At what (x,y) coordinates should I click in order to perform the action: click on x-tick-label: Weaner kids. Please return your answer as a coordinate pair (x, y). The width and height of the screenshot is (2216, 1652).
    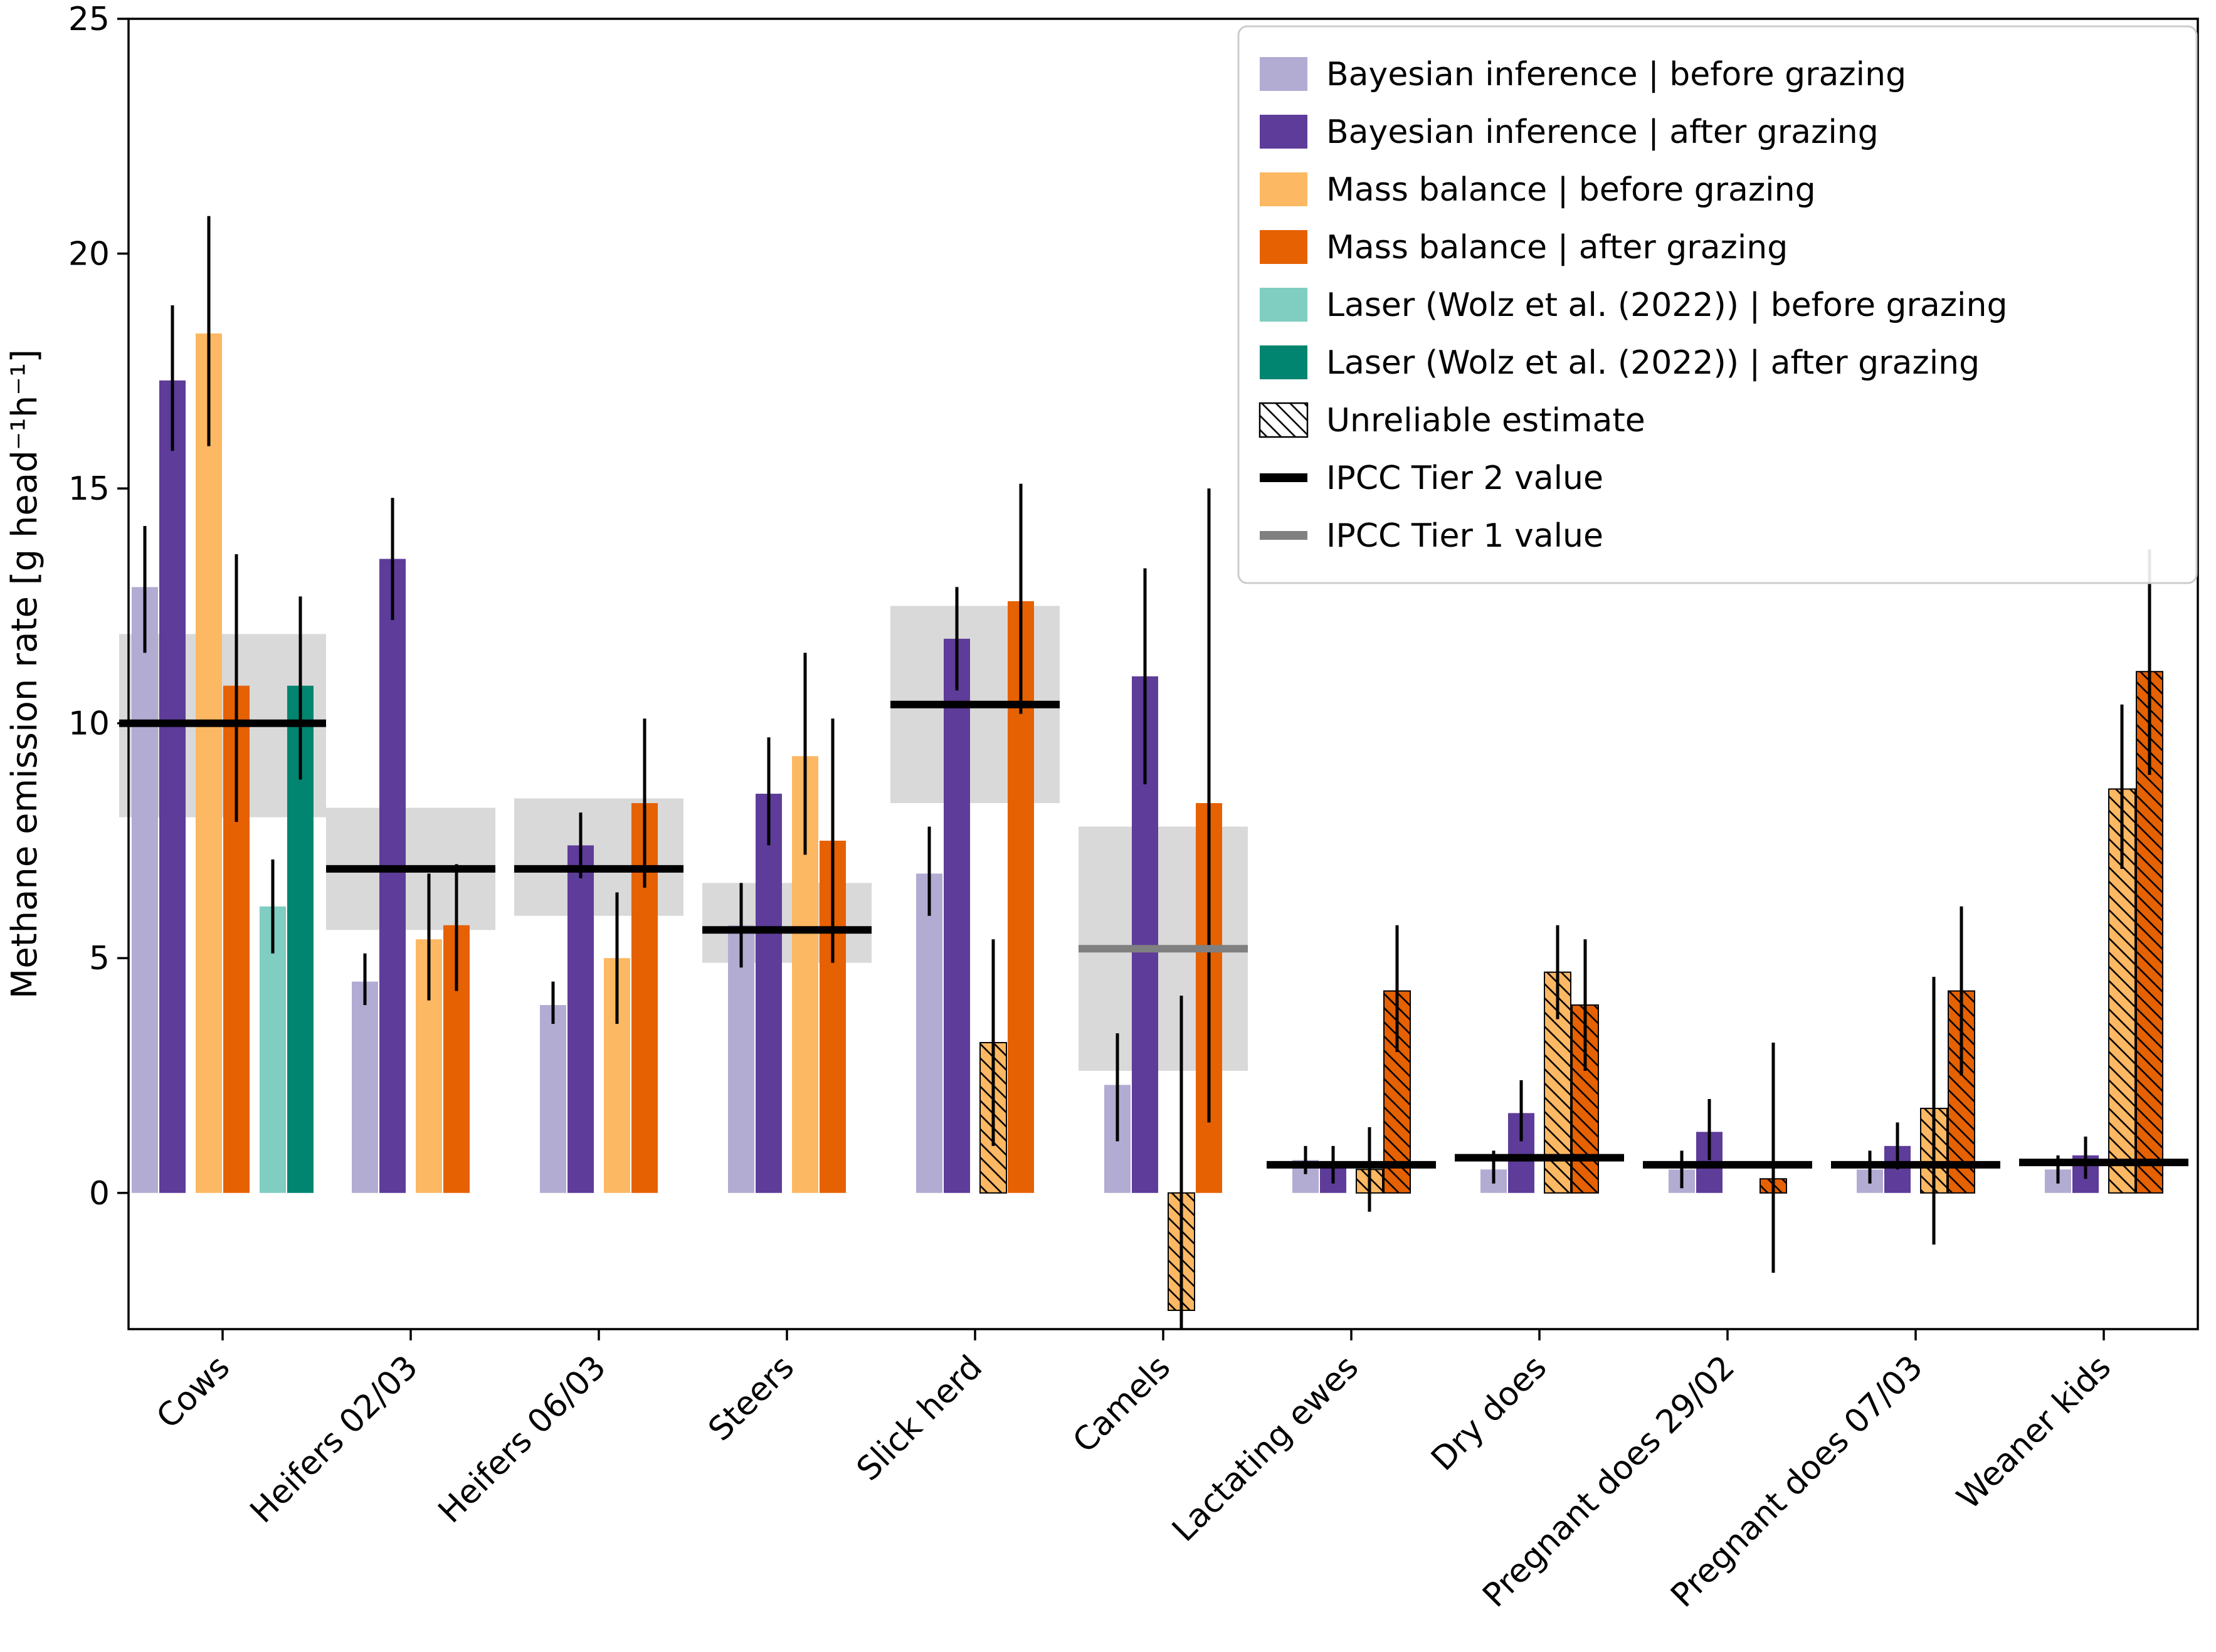
    Looking at the image, I should click on (2035, 1433).